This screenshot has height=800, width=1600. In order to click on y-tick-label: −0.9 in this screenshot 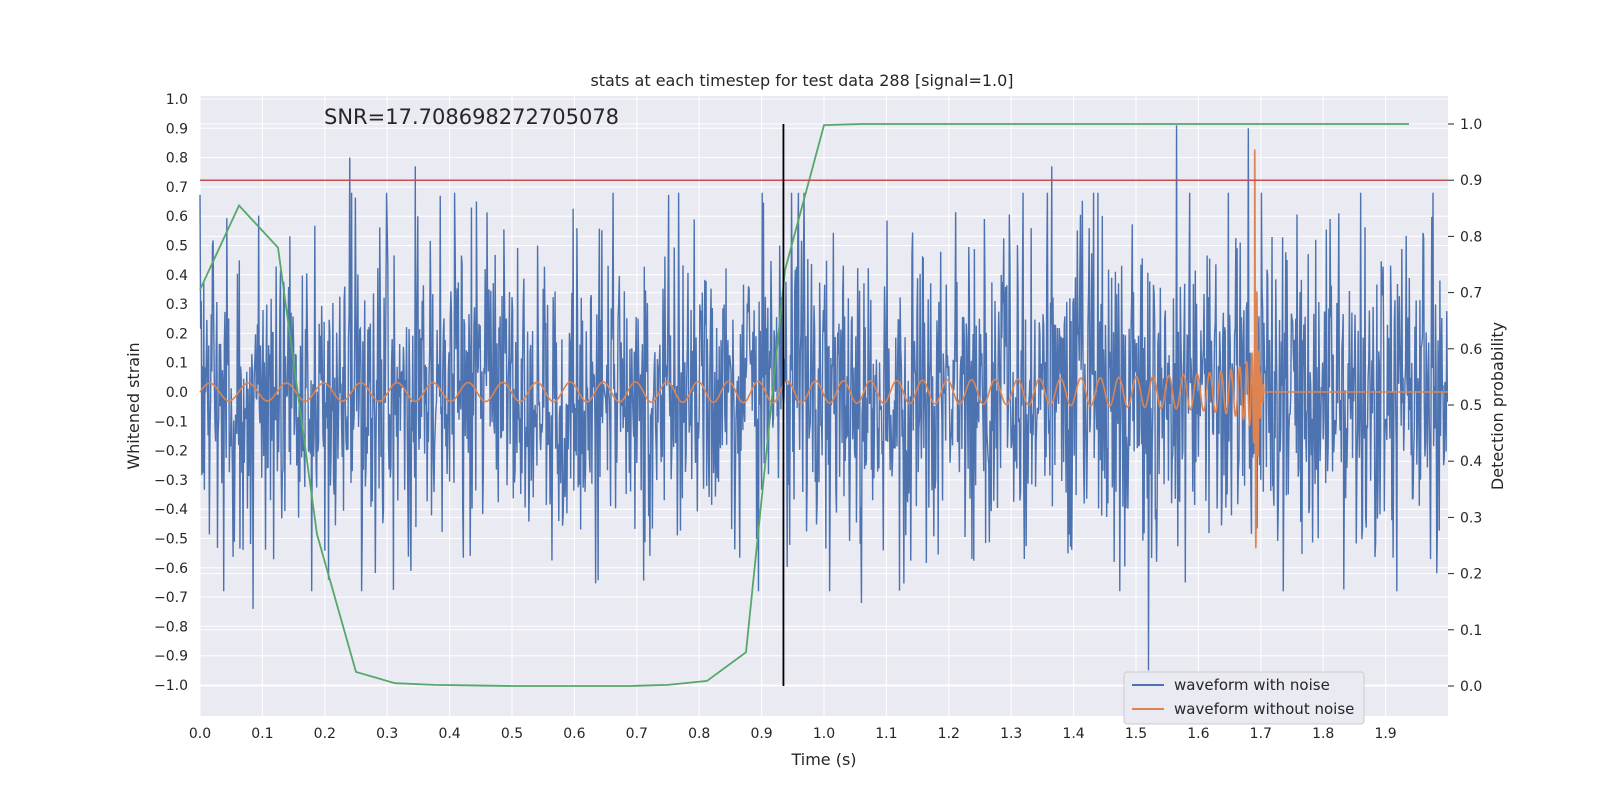, I will do `click(171, 657)`.